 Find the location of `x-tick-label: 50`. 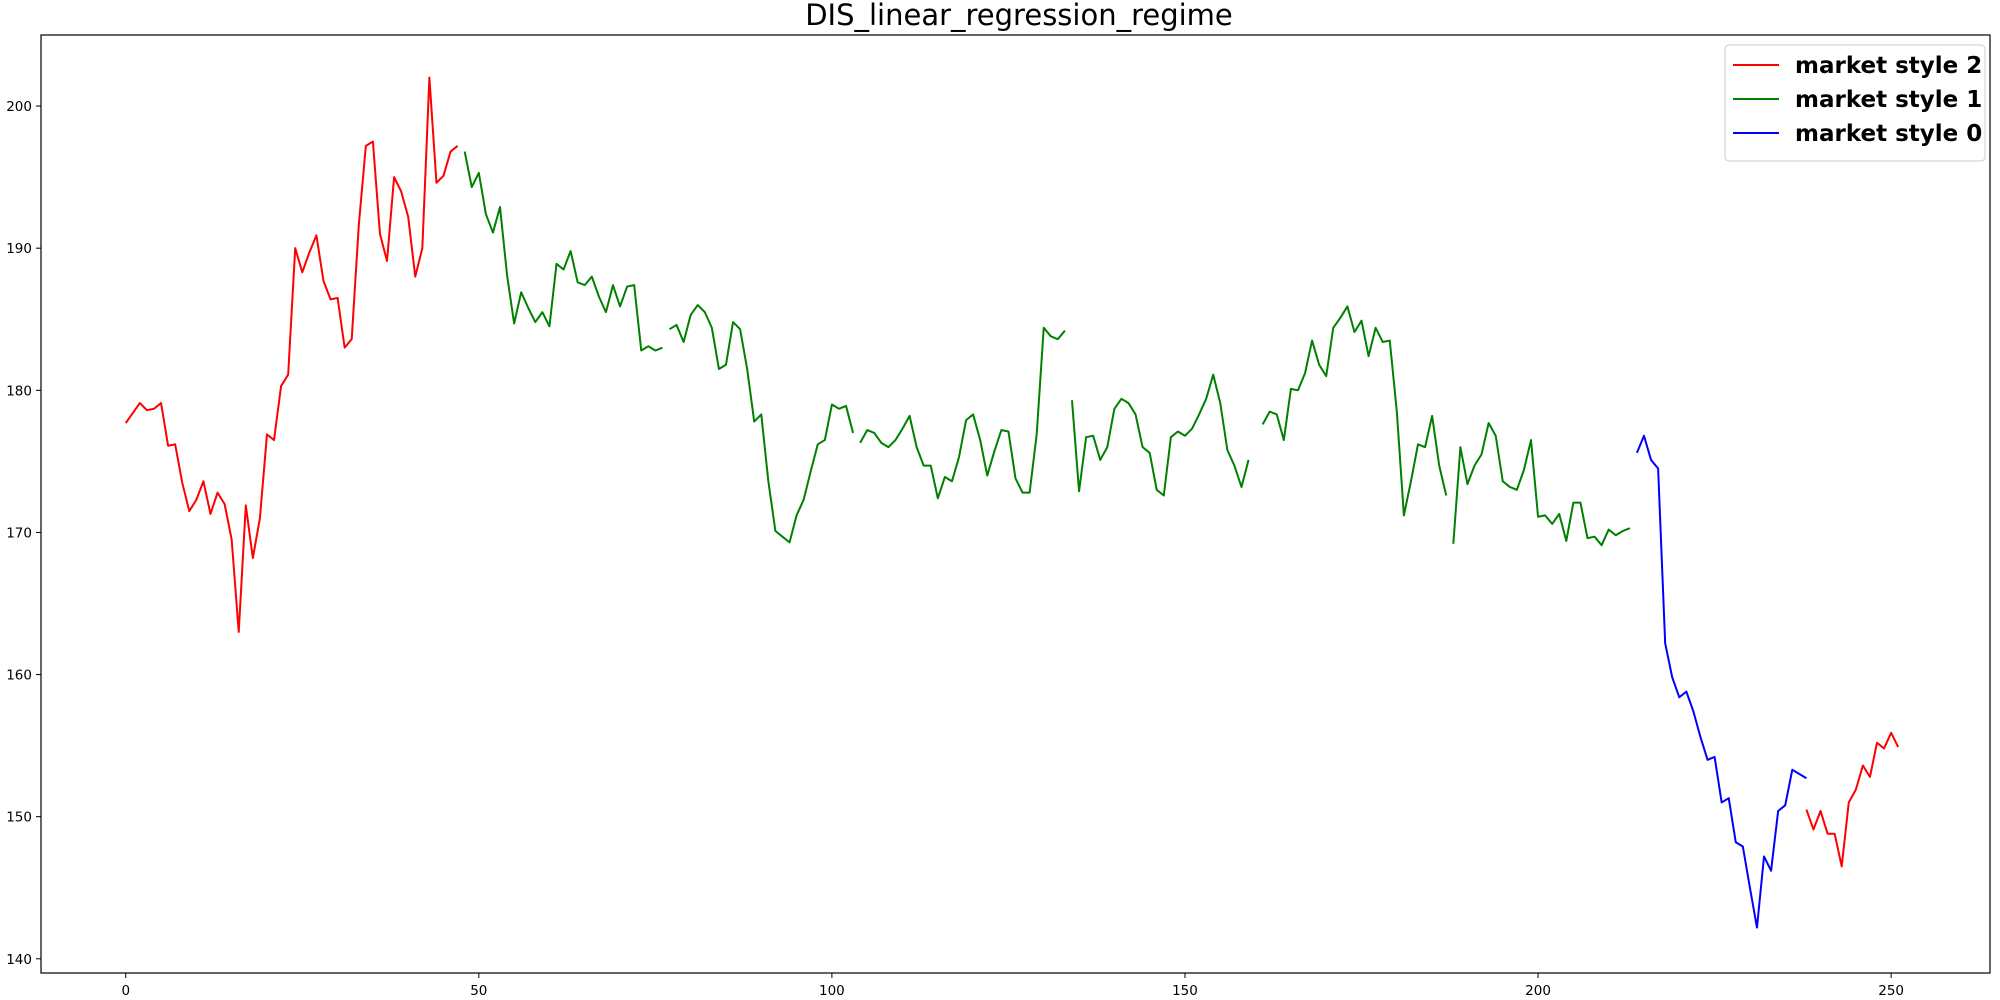

x-tick-label: 50 is located at coordinates (478, 991).